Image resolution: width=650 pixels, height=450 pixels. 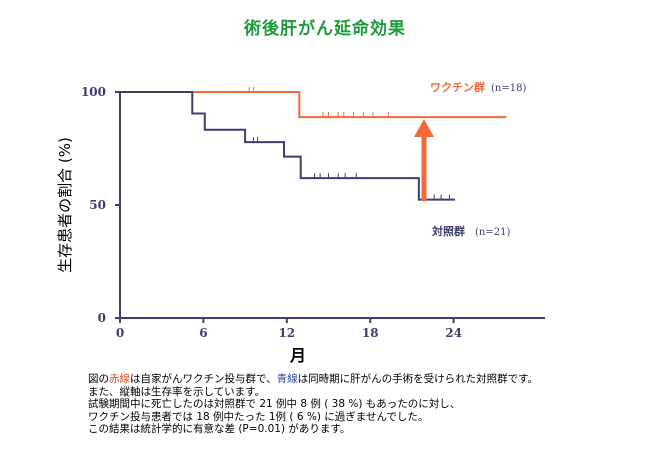 I want to click on caption-blue-line: 青線, so click(x=287, y=379).